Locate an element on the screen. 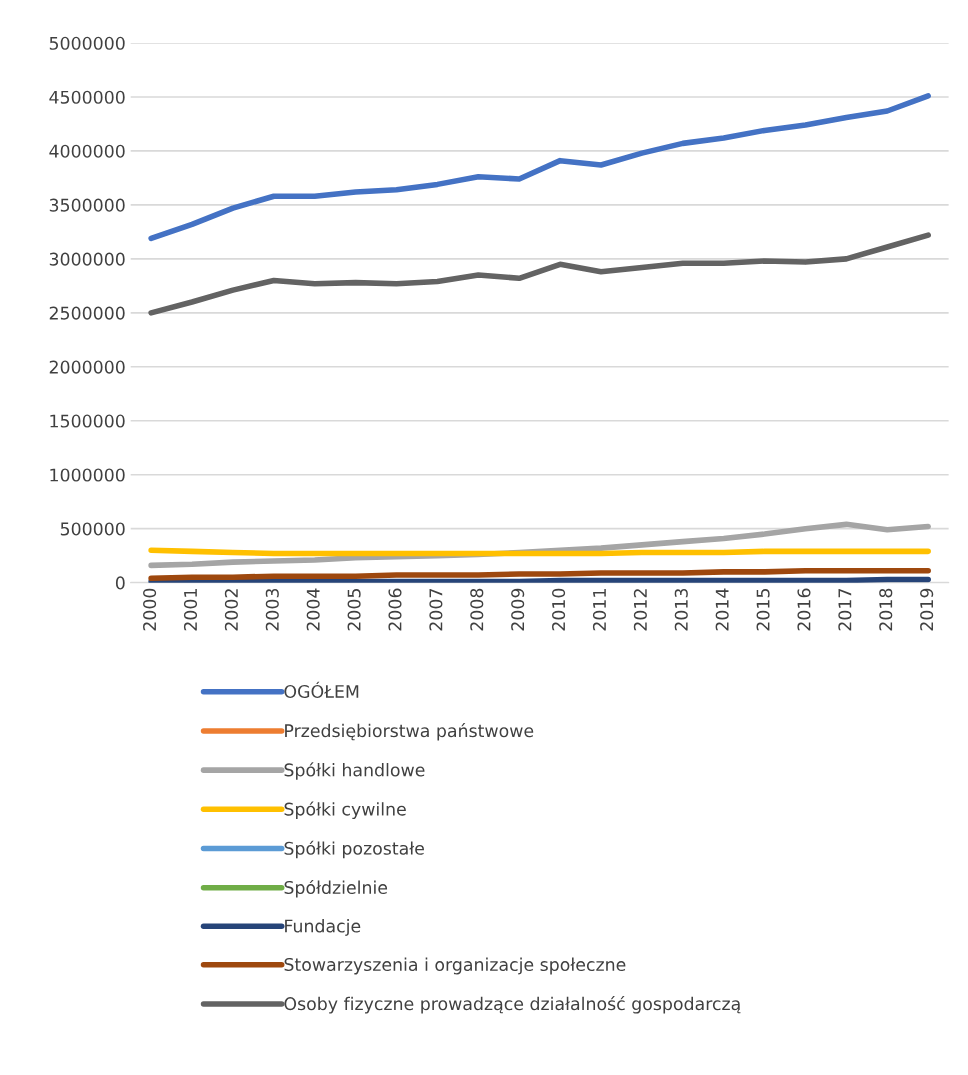  x-tick-label: 2010 is located at coordinates (559, 609).